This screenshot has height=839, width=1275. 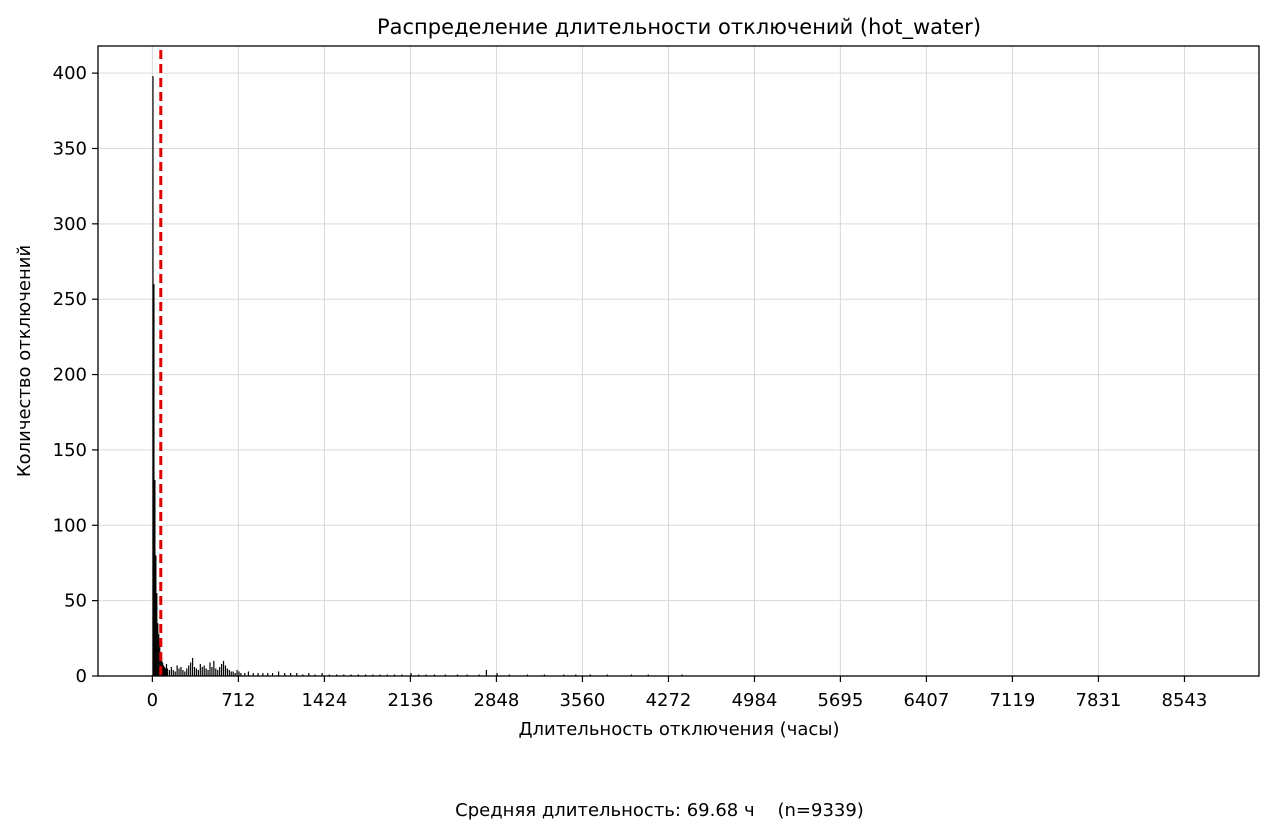 I want to click on y-tick-label: 300, so click(x=70, y=224).